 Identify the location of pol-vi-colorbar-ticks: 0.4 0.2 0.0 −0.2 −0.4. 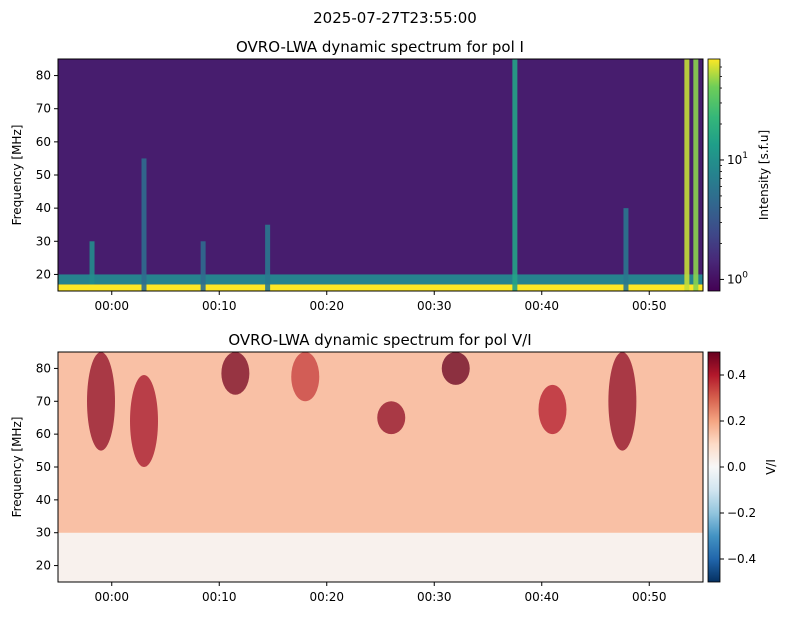
(738, 467).